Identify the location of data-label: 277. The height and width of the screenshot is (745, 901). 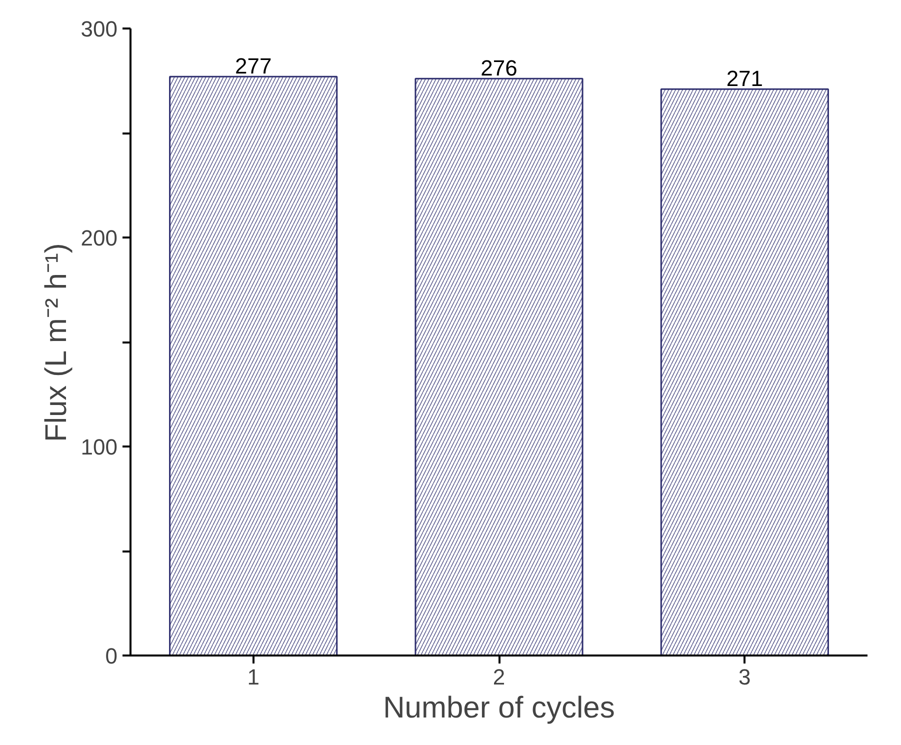
(253, 66).